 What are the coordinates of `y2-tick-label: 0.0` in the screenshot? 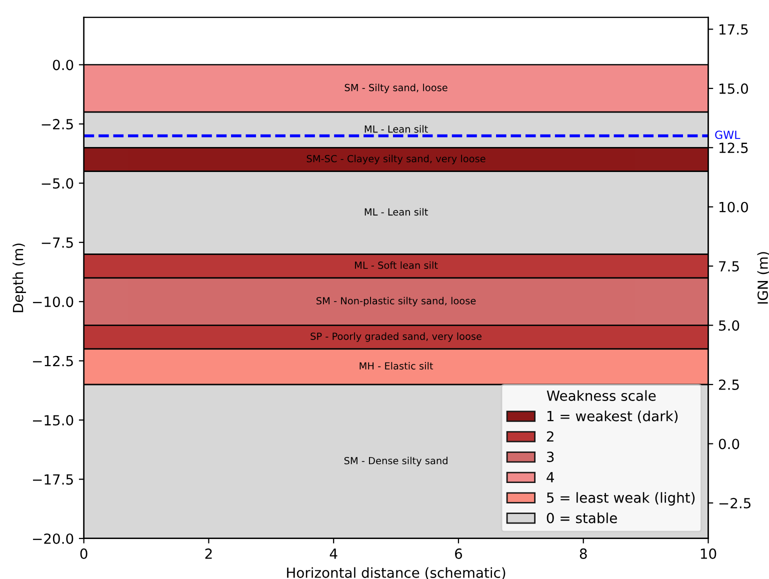 It's located at (729, 444).